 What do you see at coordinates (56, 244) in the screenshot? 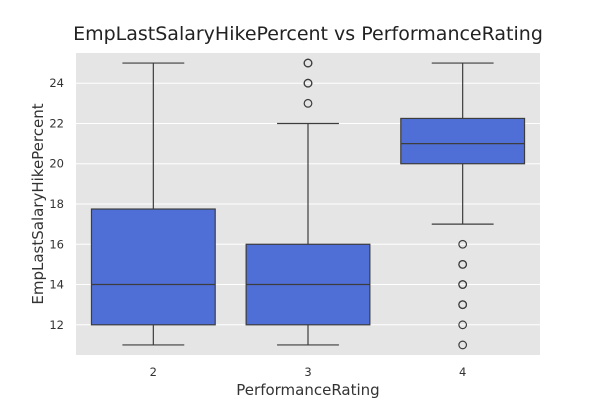
I see `y-tick-label: 16` at bounding box center [56, 244].